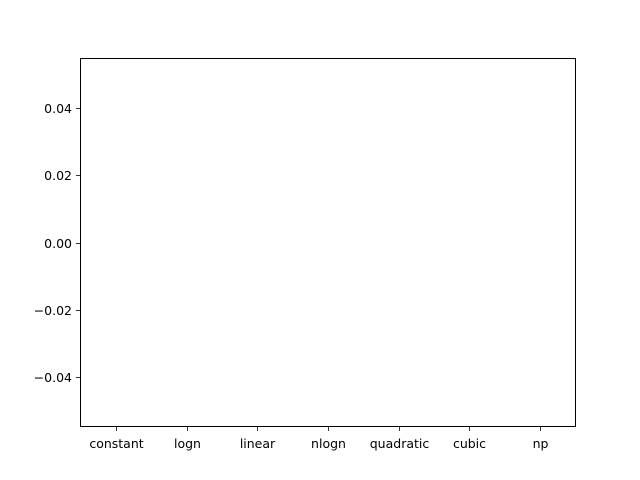 Image resolution: width=640 pixels, height=480 pixels. I want to click on x-tick-label: cubic, so click(469, 443).